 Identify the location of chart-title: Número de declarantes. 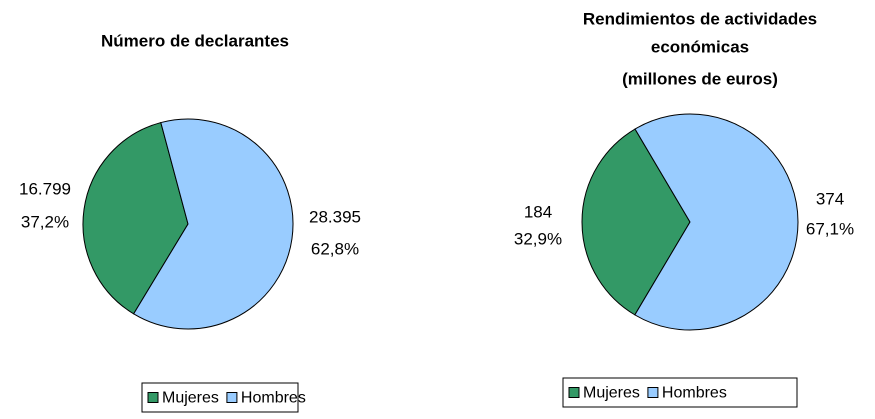
(195, 40).